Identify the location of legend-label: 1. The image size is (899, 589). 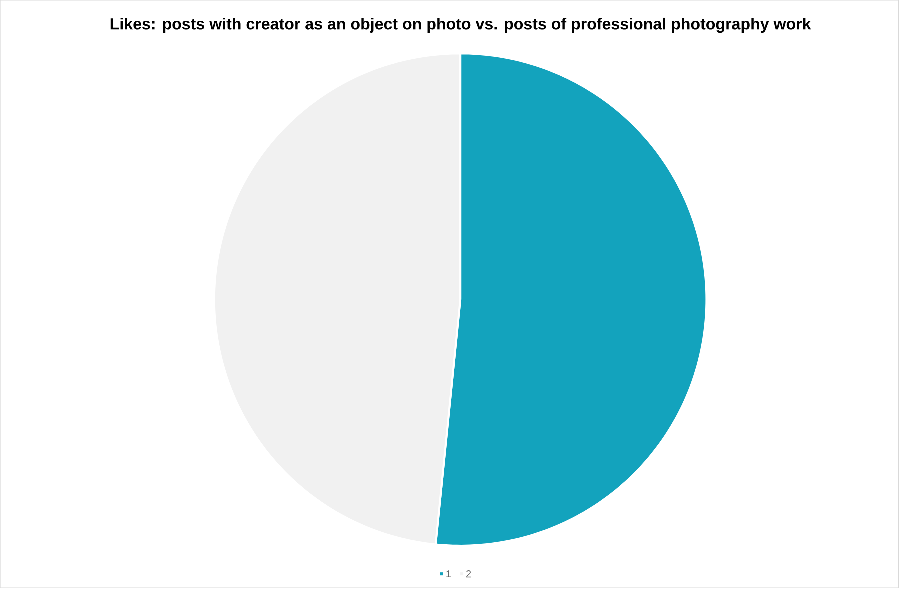
(448, 574).